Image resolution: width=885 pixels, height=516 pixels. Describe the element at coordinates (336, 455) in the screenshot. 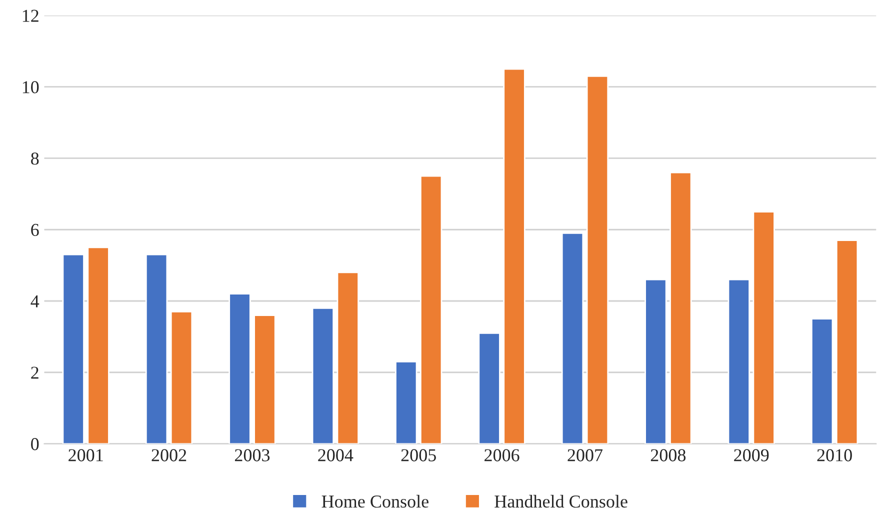

I see `x-tick-label: 2004` at that location.